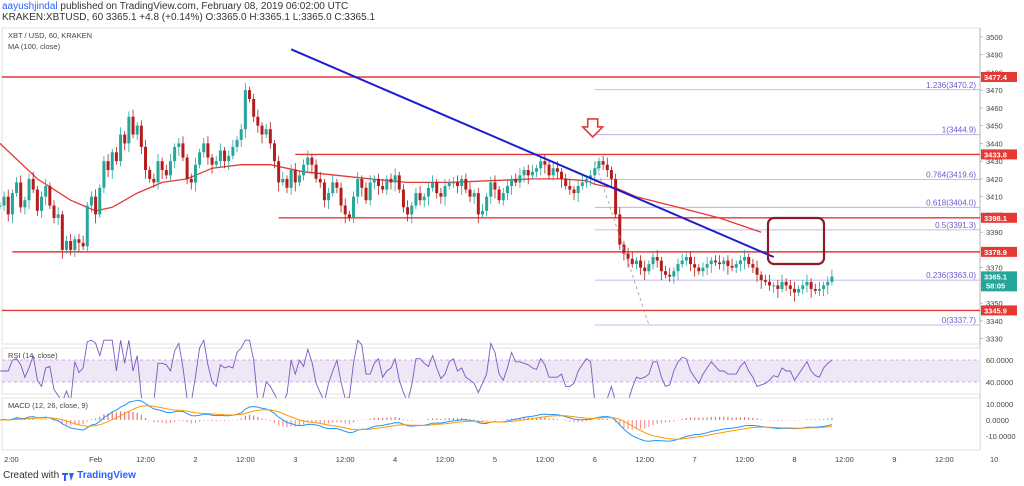 The width and height of the screenshot is (1024, 486). What do you see at coordinates (395, 459) in the screenshot?
I see `x-tick-label: 4` at bounding box center [395, 459].